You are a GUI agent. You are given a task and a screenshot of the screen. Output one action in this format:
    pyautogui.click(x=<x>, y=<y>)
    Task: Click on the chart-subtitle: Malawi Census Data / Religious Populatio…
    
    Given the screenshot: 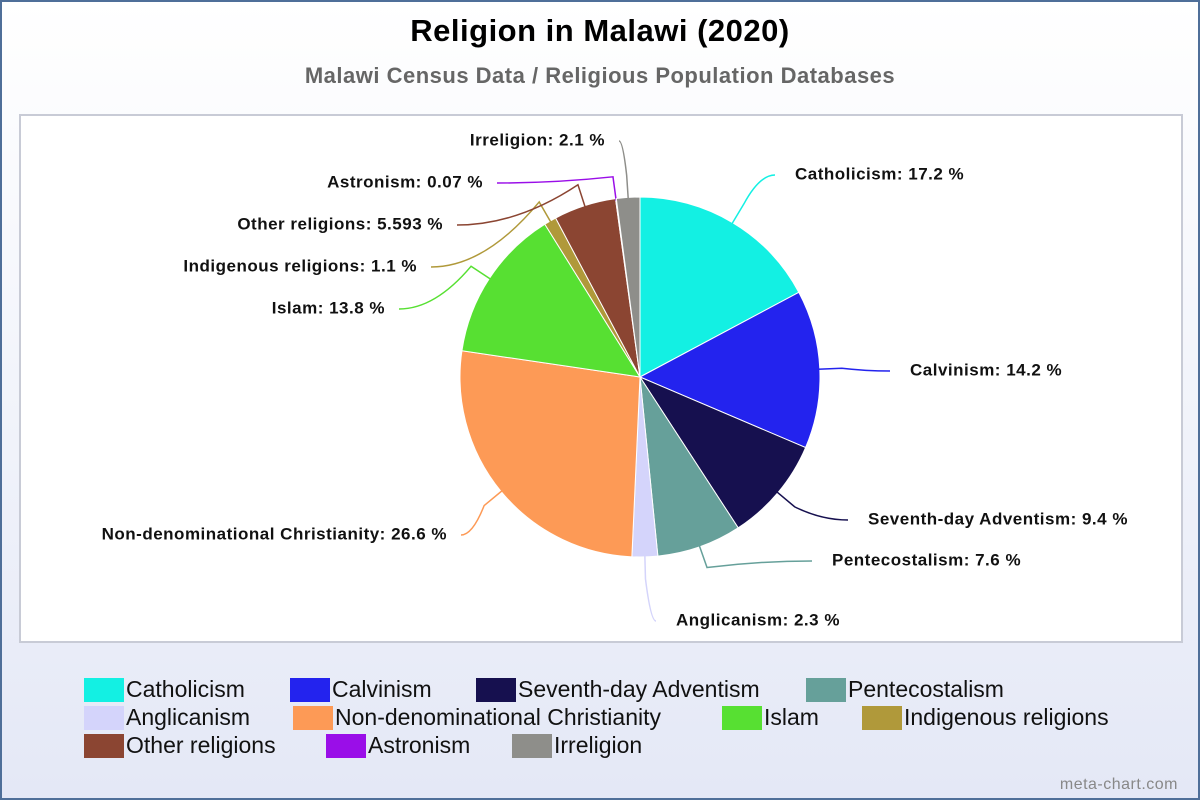 What is the action you would take?
    pyautogui.click(x=600, y=75)
    